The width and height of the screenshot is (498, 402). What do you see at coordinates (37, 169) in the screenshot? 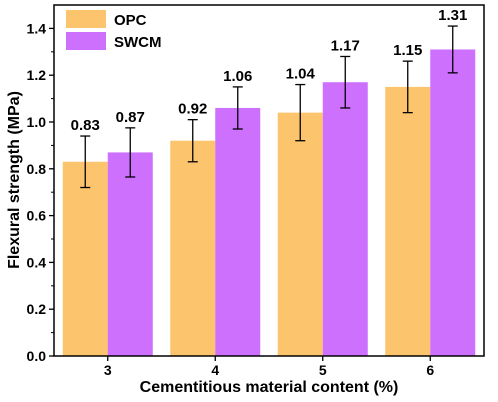
I see `y-tick-label-0.8: 0.8` at bounding box center [37, 169].